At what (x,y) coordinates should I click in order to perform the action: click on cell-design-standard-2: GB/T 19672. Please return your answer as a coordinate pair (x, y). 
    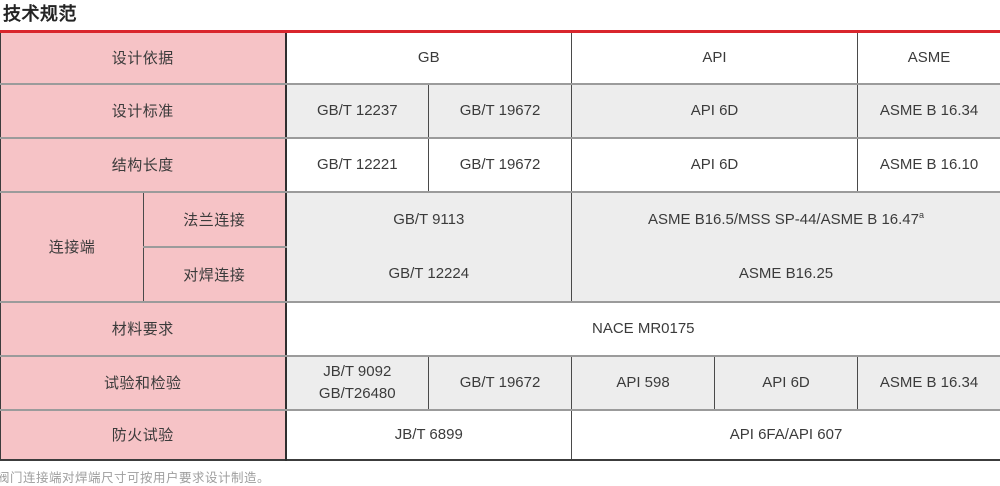
    Looking at the image, I should click on (500, 111).